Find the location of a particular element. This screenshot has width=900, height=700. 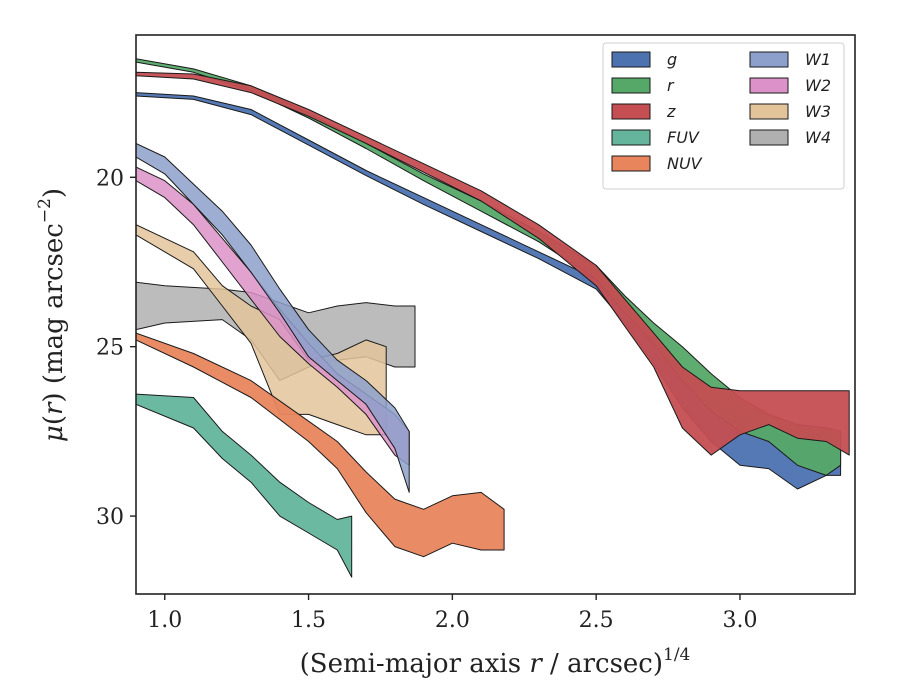

x-axis-ticks: 1.0 1.5 2.0 2.5 3.0 is located at coordinates (452, 613).